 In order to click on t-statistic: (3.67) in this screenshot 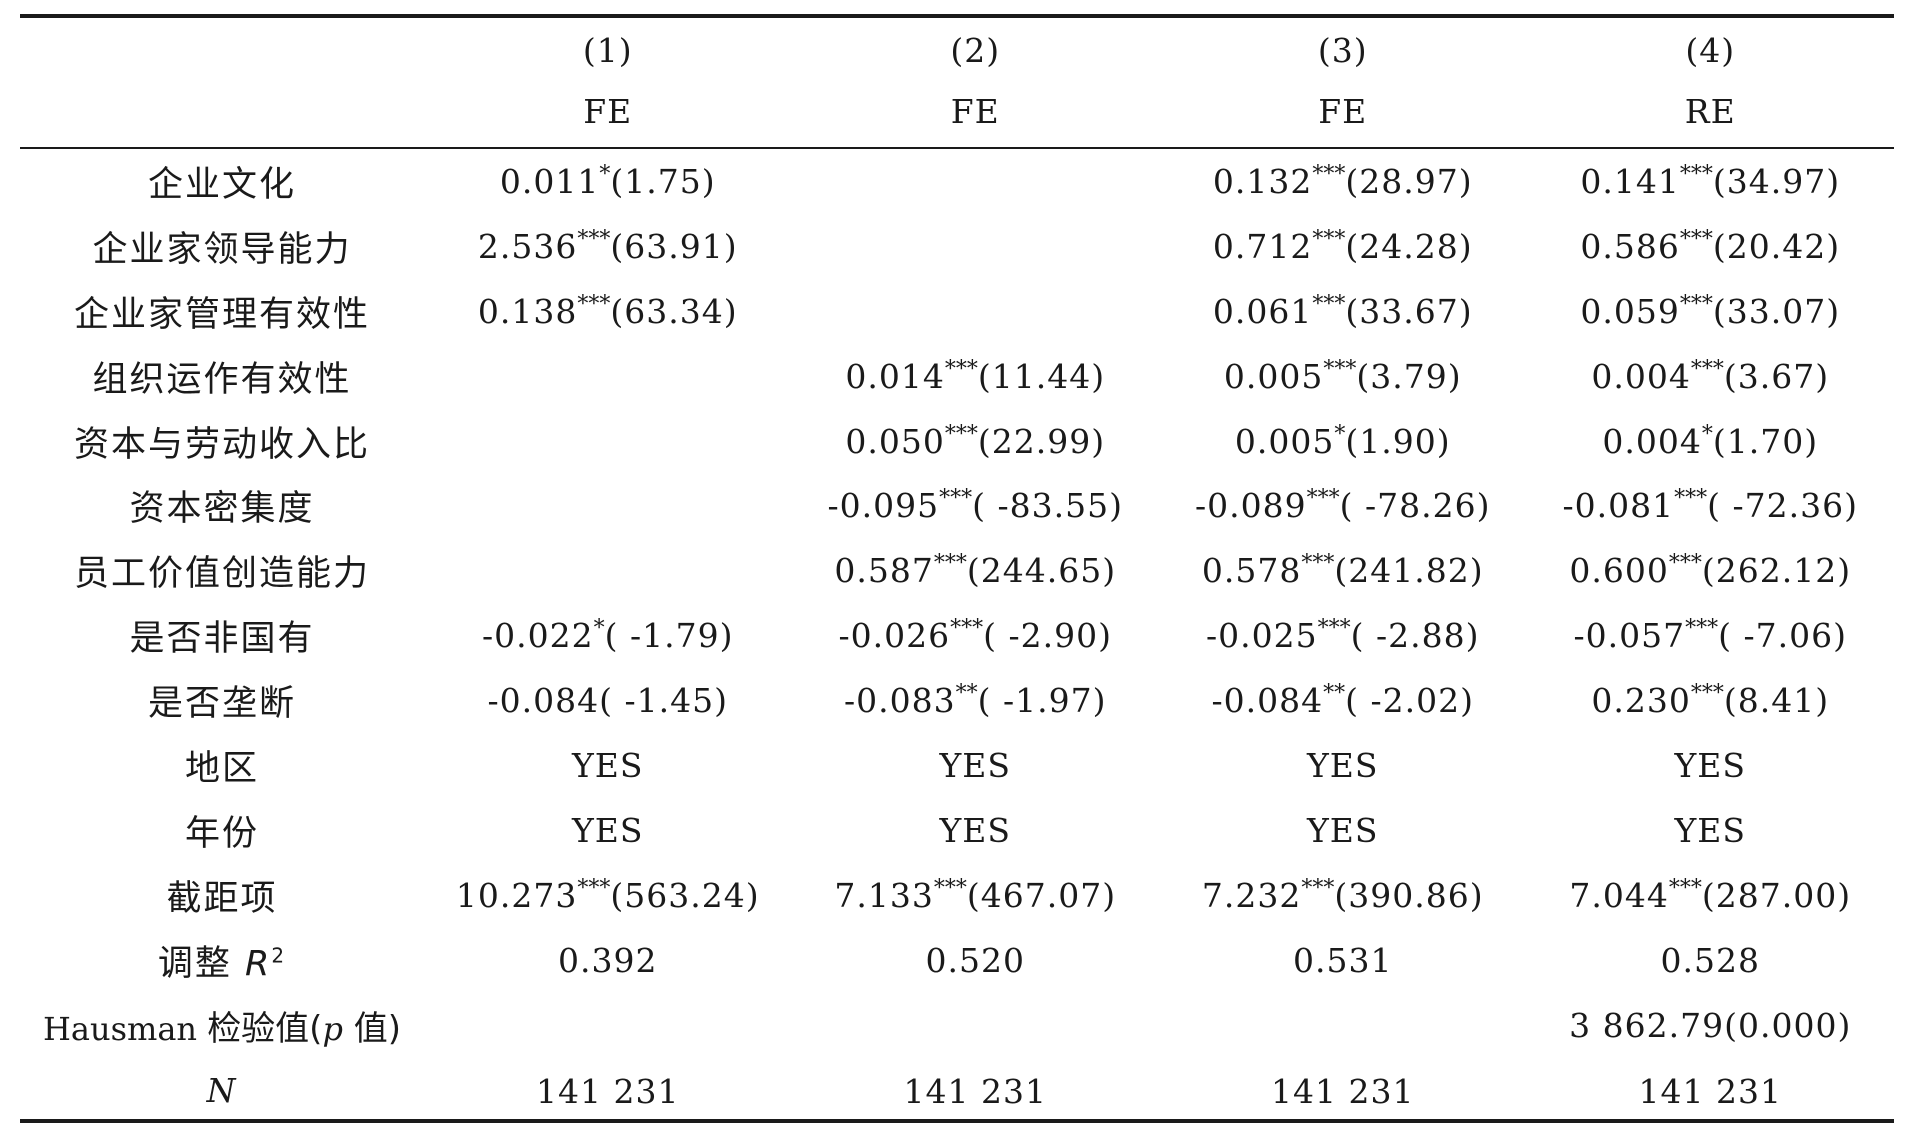, I will do `click(1776, 376)`.